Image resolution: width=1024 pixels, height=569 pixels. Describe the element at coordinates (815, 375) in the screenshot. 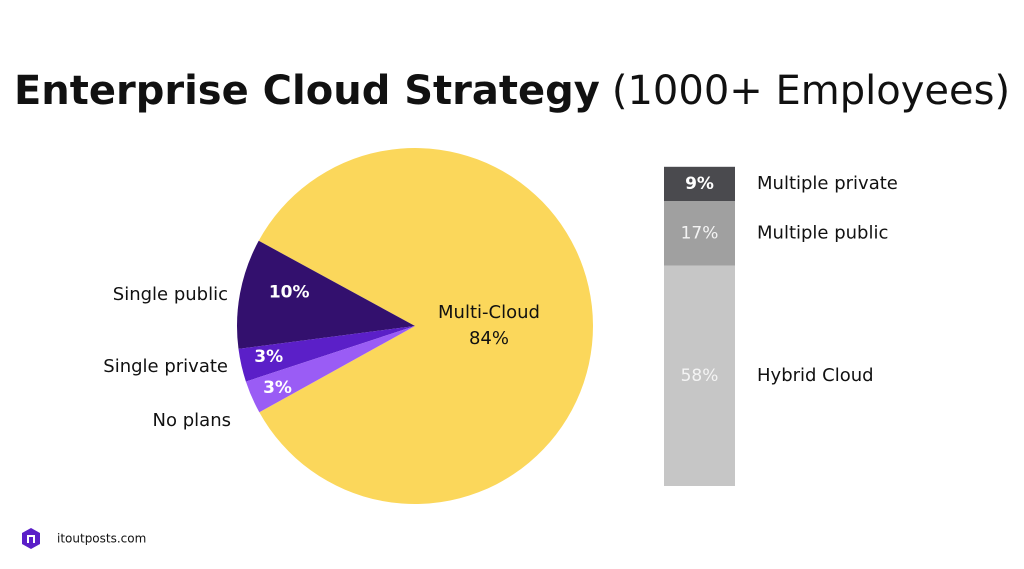

I see `legend-label: Hybrid Cloud` at that location.